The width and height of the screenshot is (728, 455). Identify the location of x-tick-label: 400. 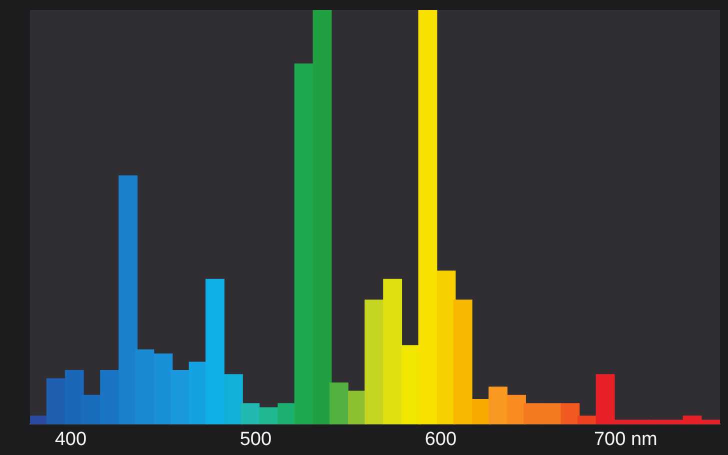
(70, 439).